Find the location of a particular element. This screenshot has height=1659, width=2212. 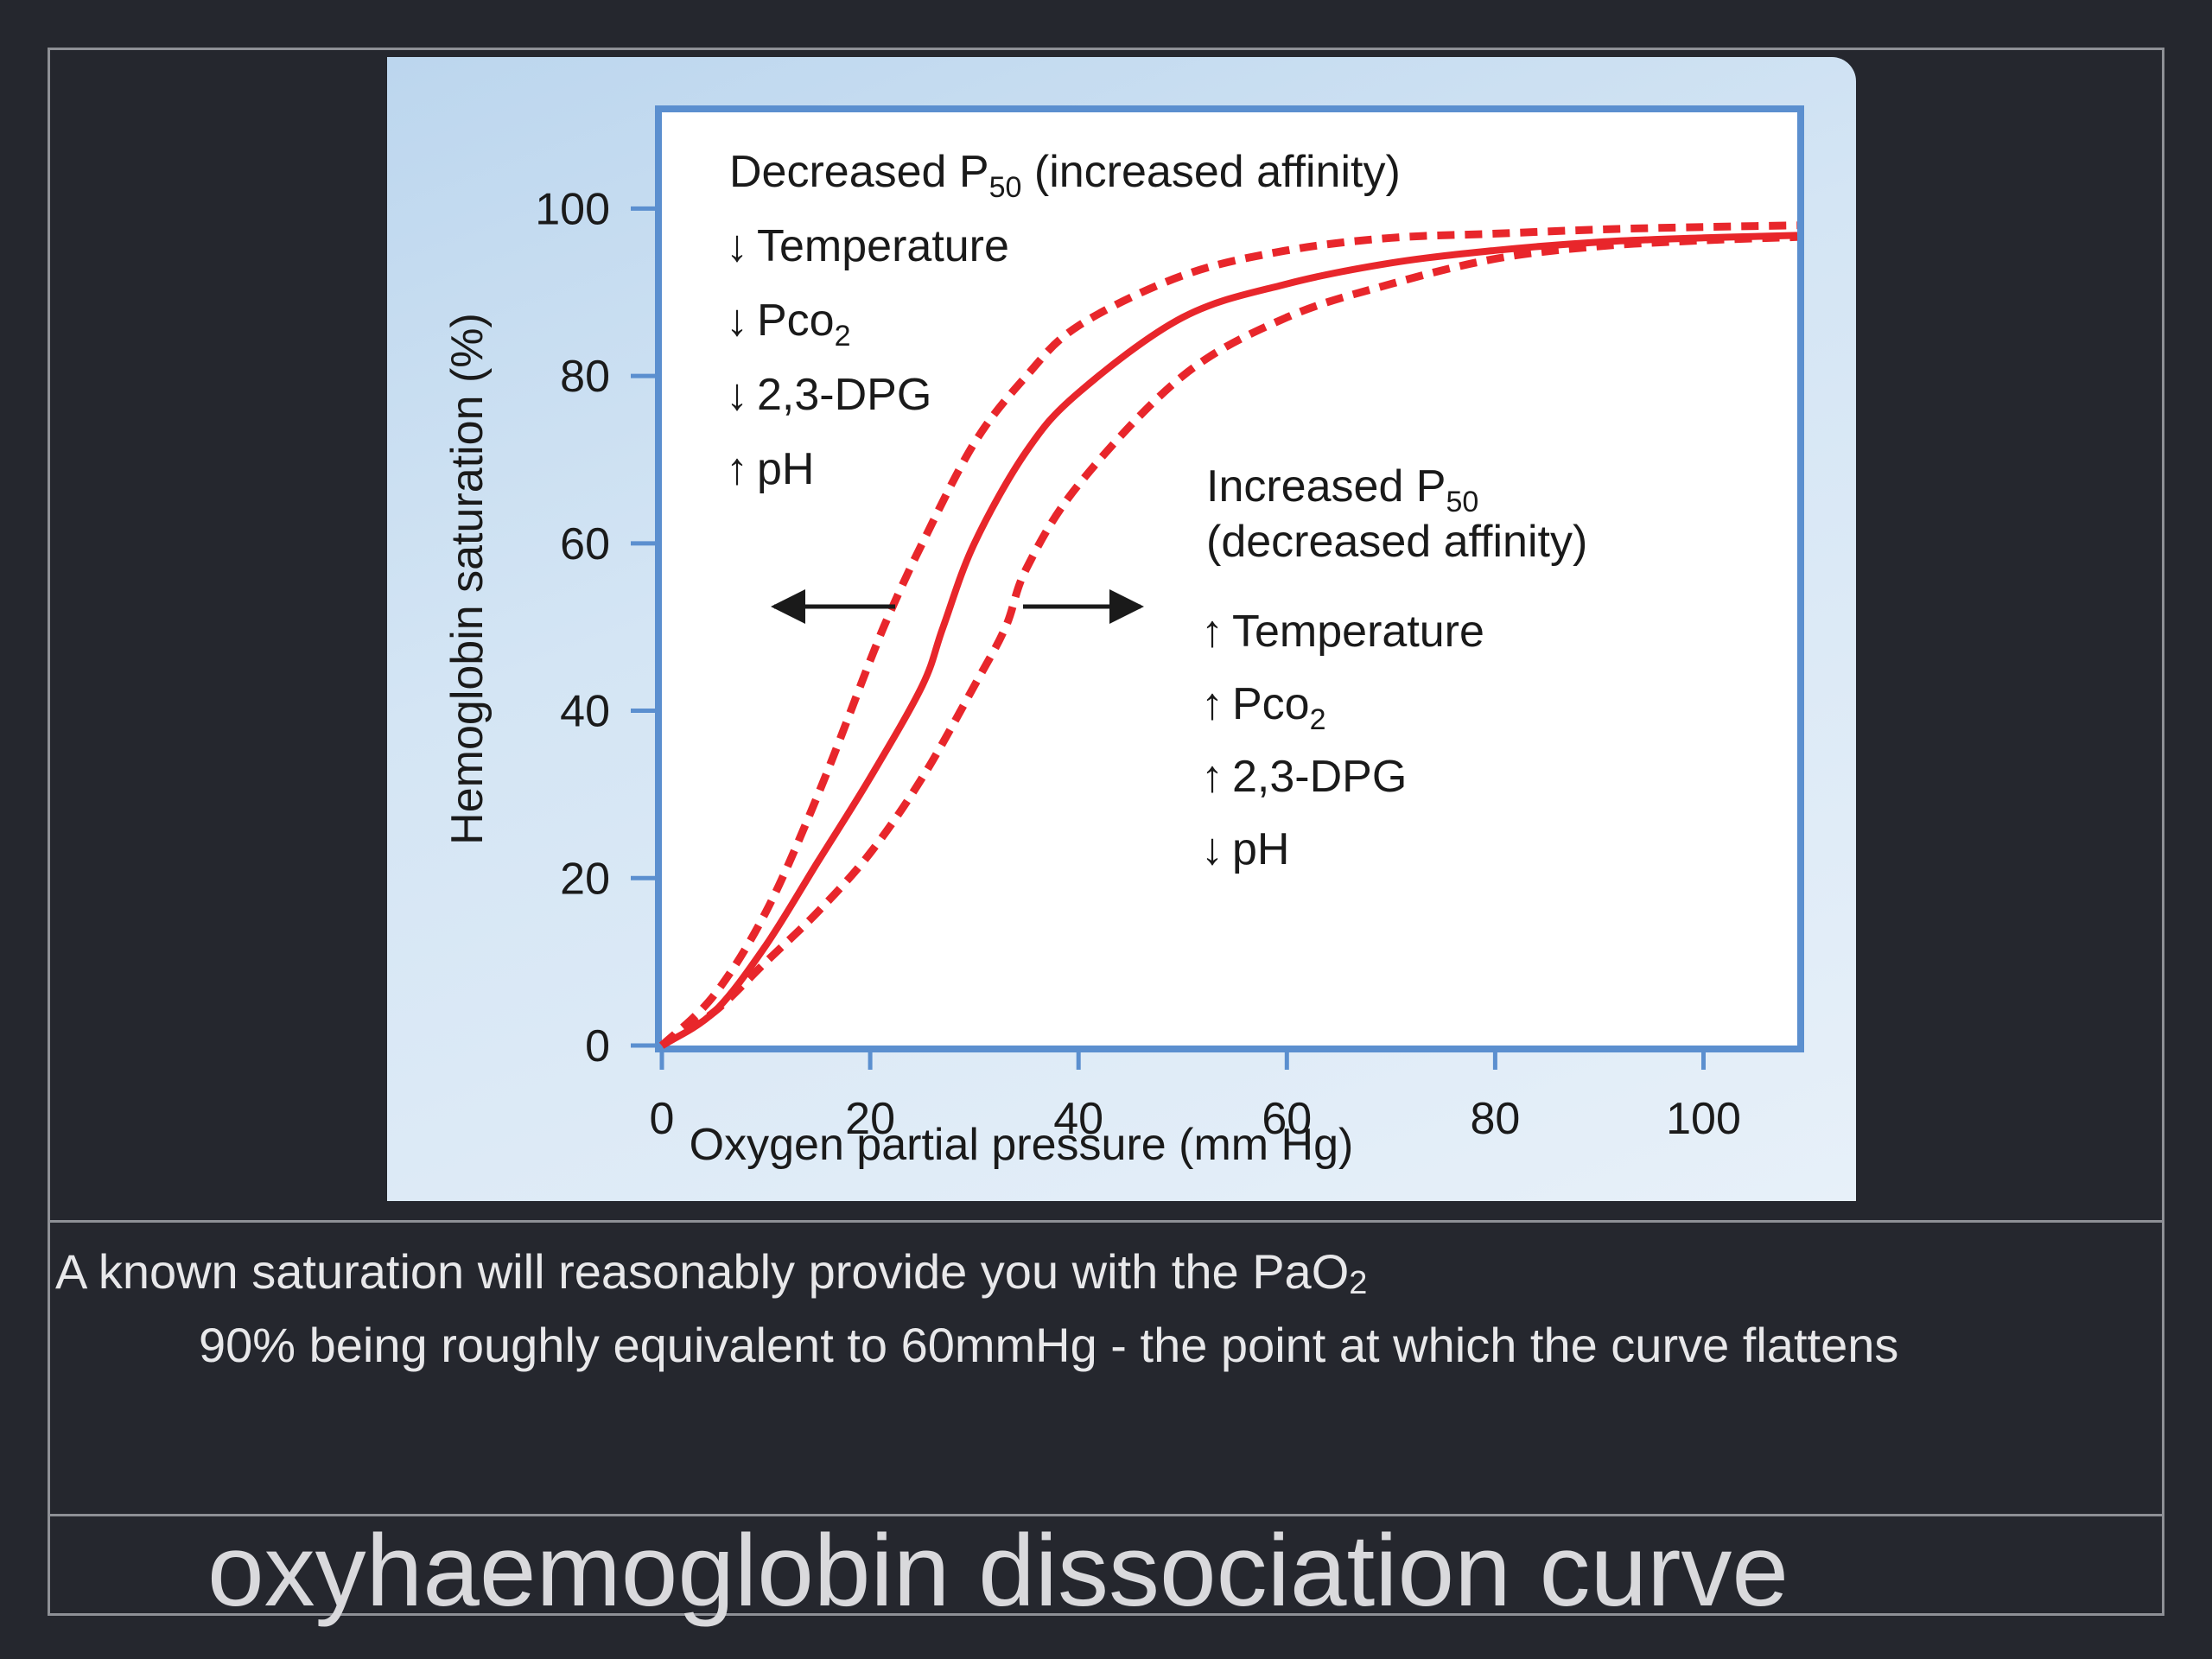

y-tick-label: 80 is located at coordinates (585, 377).